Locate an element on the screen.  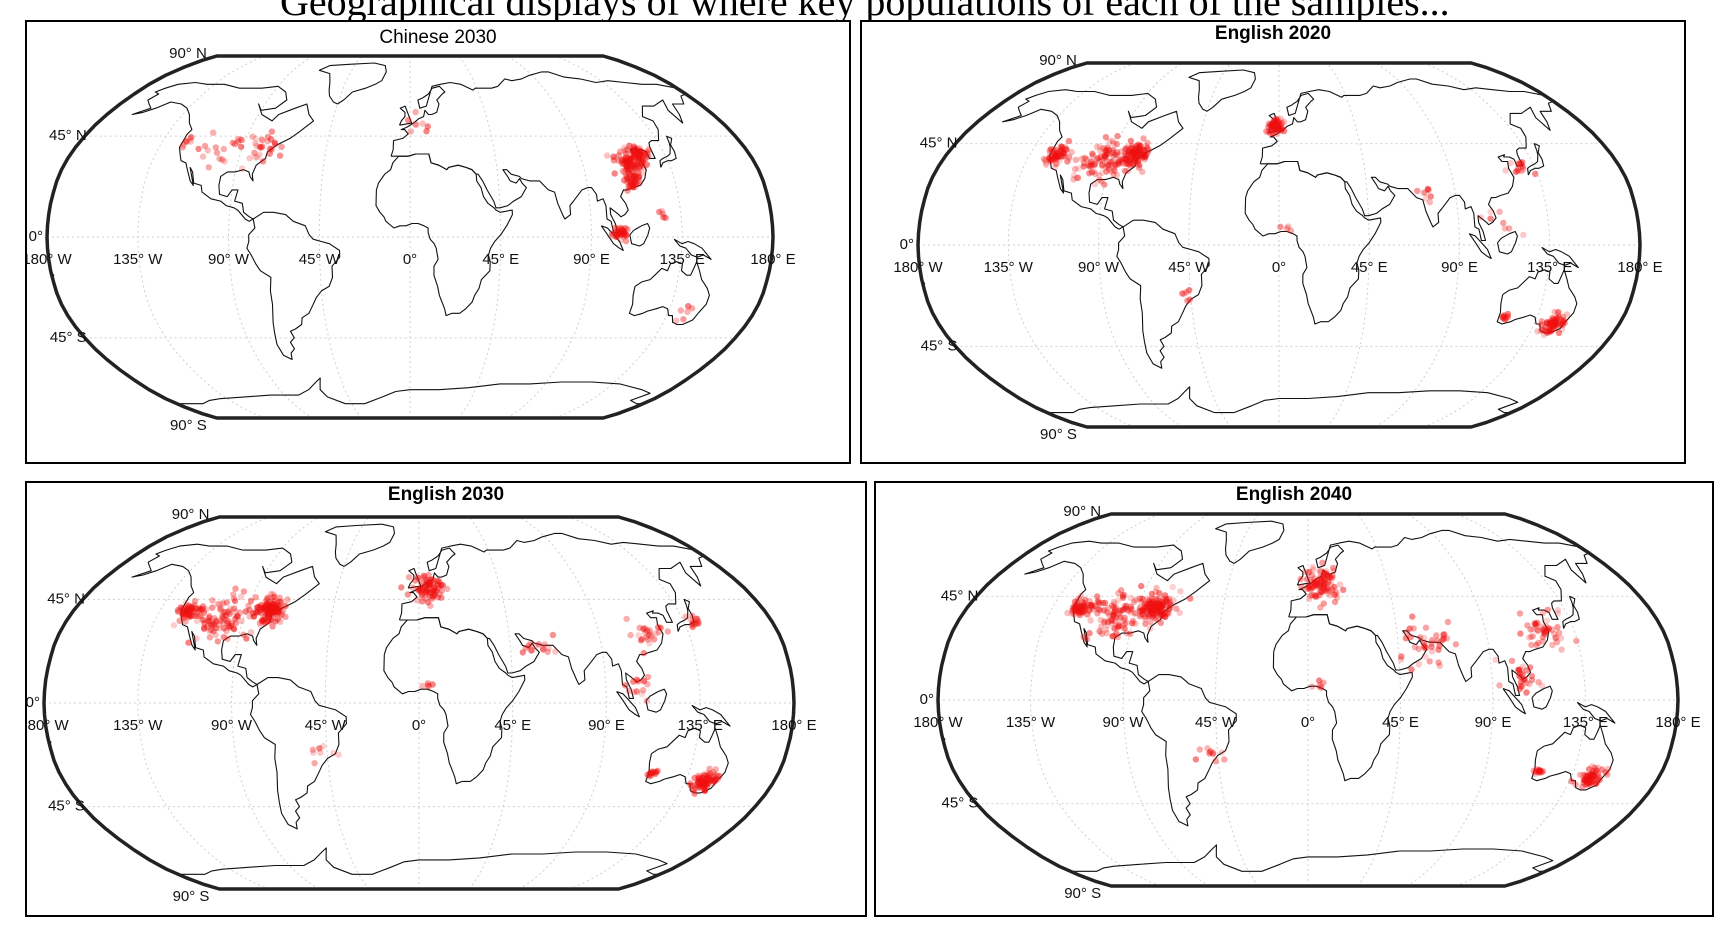
longitude-label: 180° E is located at coordinates (793, 725).